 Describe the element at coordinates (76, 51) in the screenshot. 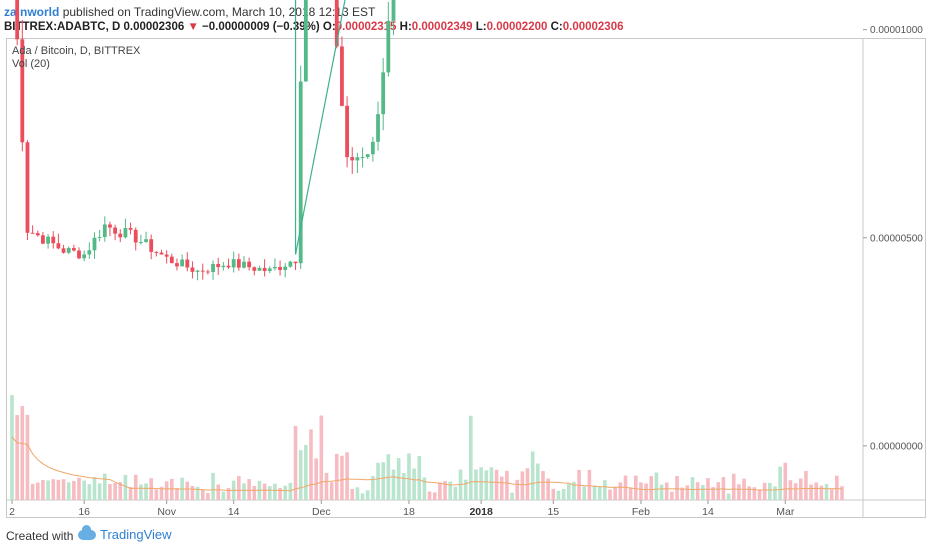

I see `chart-legend-title: Ada / Bitcoin, D, BITTREX` at that location.